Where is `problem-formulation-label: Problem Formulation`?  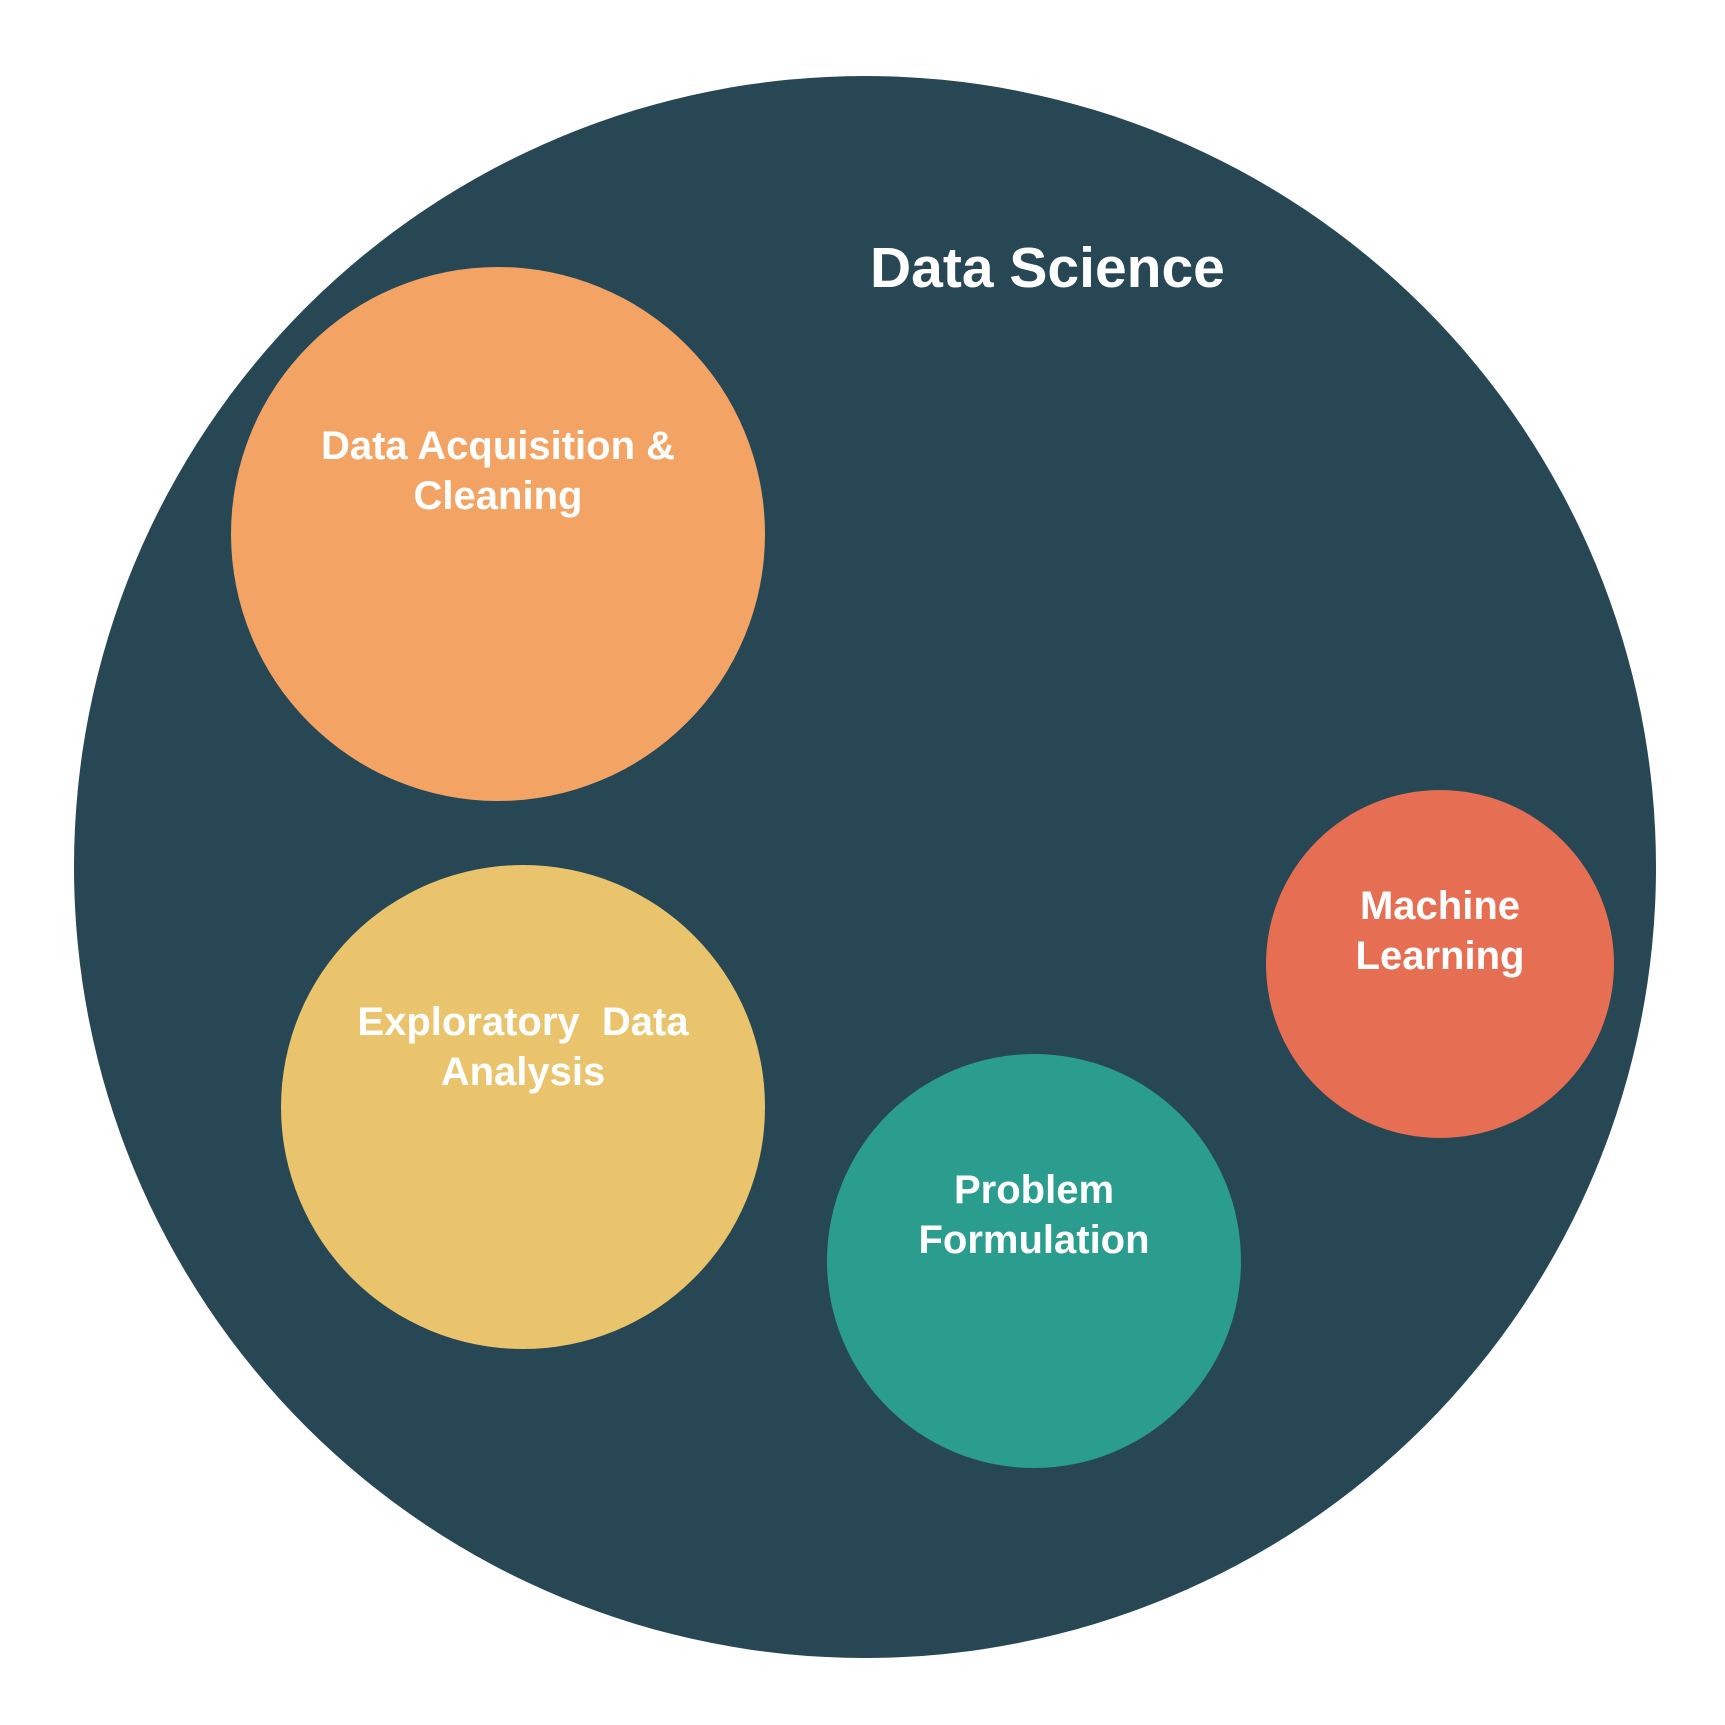 problem-formulation-label: Problem Formulation is located at coordinates (1034, 1215).